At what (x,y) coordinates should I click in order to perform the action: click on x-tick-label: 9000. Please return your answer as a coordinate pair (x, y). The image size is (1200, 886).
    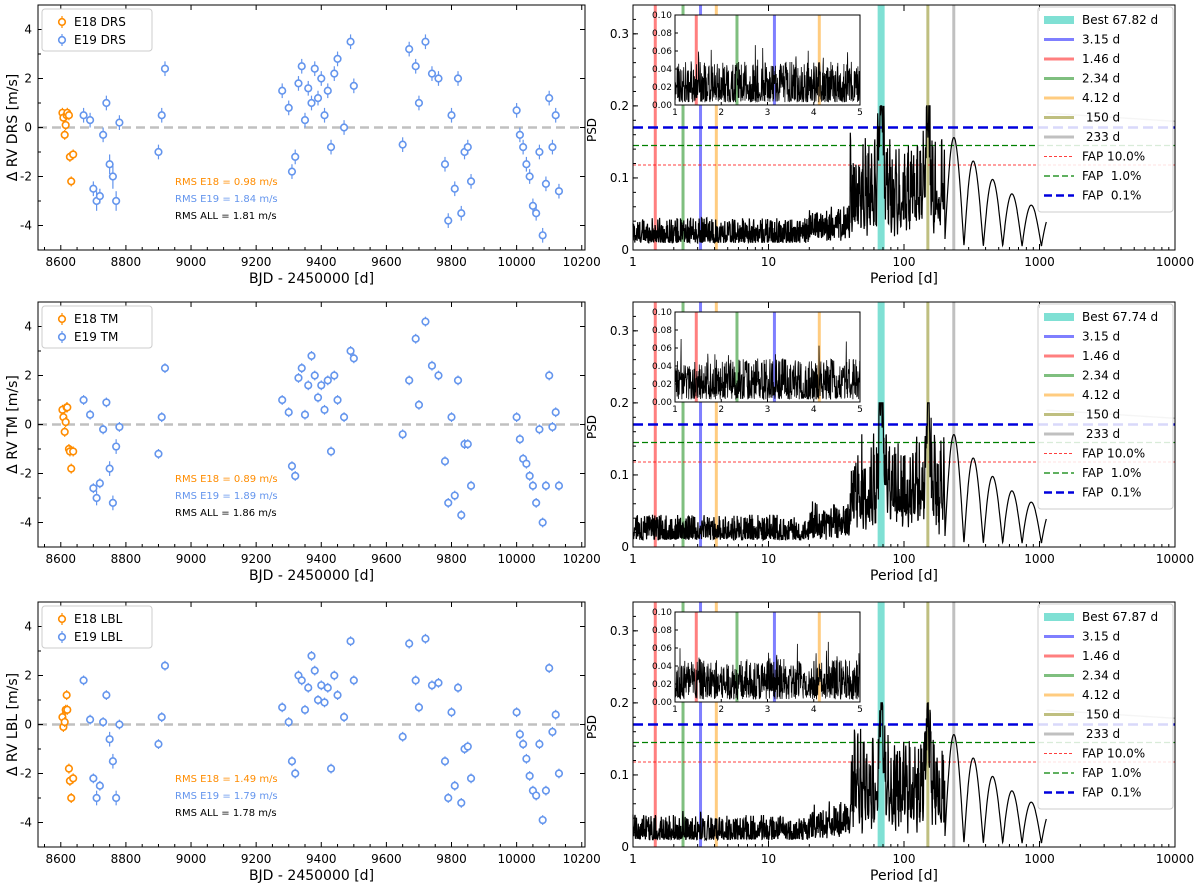
    Looking at the image, I should click on (191, 859).